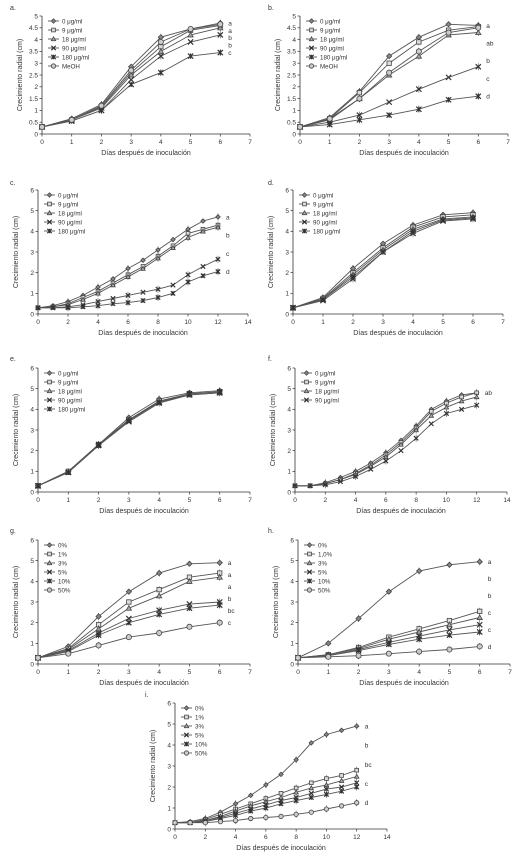 The height and width of the screenshot is (864, 531). Describe the element at coordinates (369, 765) in the screenshot. I see `significance-letter: bc` at that location.